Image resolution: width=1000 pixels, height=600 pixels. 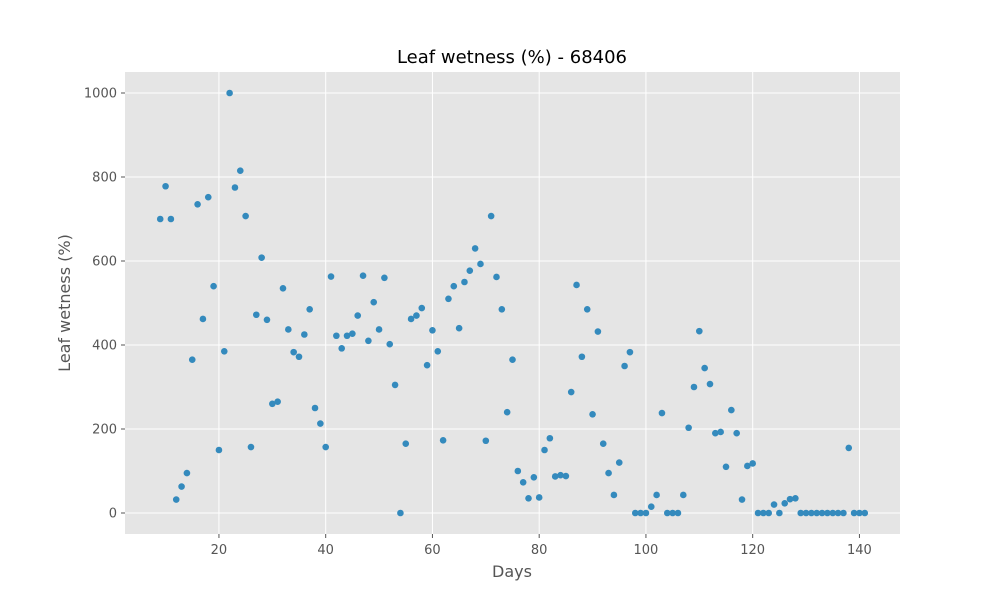 What do you see at coordinates (539, 550) in the screenshot?
I see `x-tick-label: 80` at bounding box center [539, 550].